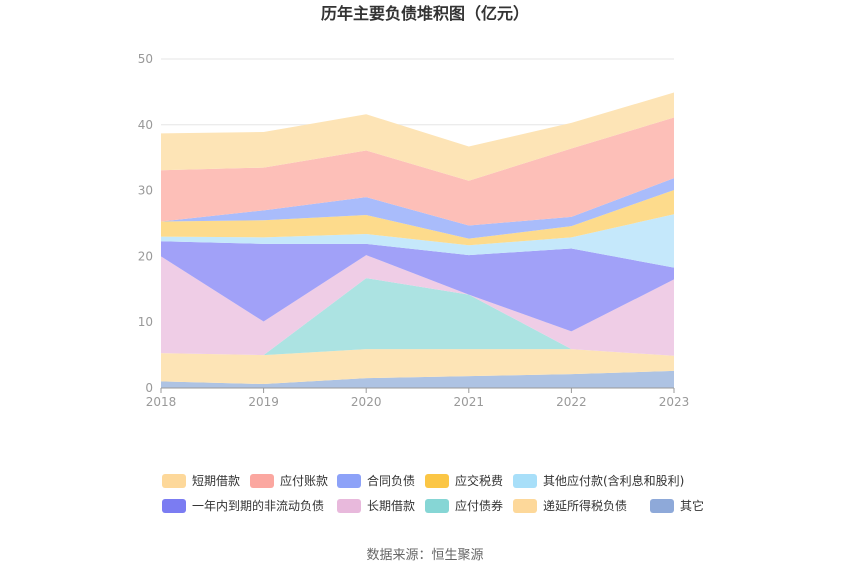 The width and height of the screenshot is (850, 575). Describe the element at coordinates (258, 505) in the screenshot. I see `legend-label: 一年内到期的非流动负债` at that location.